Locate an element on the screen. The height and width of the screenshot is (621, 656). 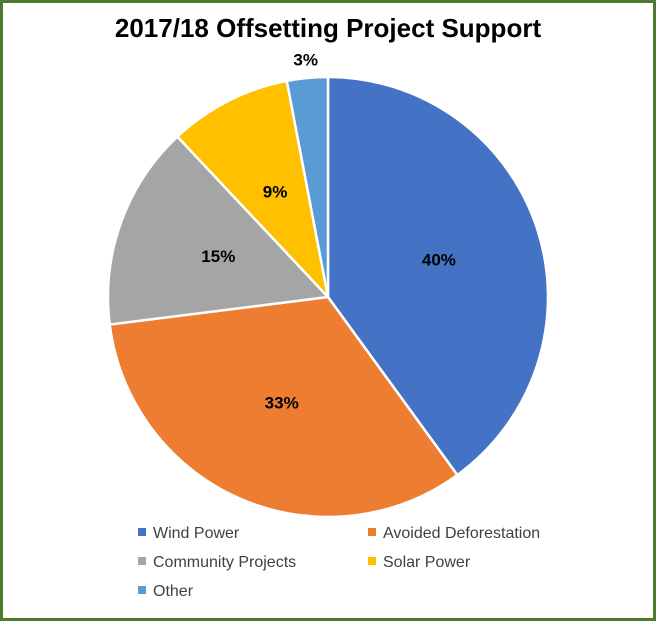
data-label-wind-power: 40% is located at coordinates (439, 259).